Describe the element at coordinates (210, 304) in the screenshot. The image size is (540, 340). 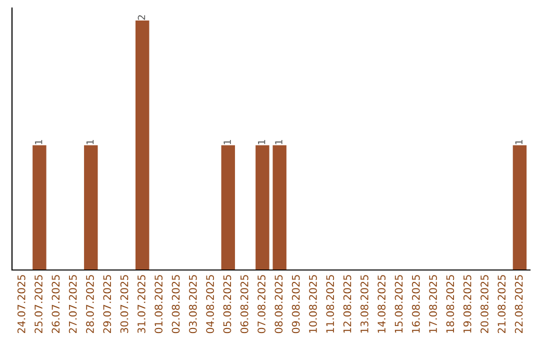
I see `x-tick-label: 04.08.2025` at that location.